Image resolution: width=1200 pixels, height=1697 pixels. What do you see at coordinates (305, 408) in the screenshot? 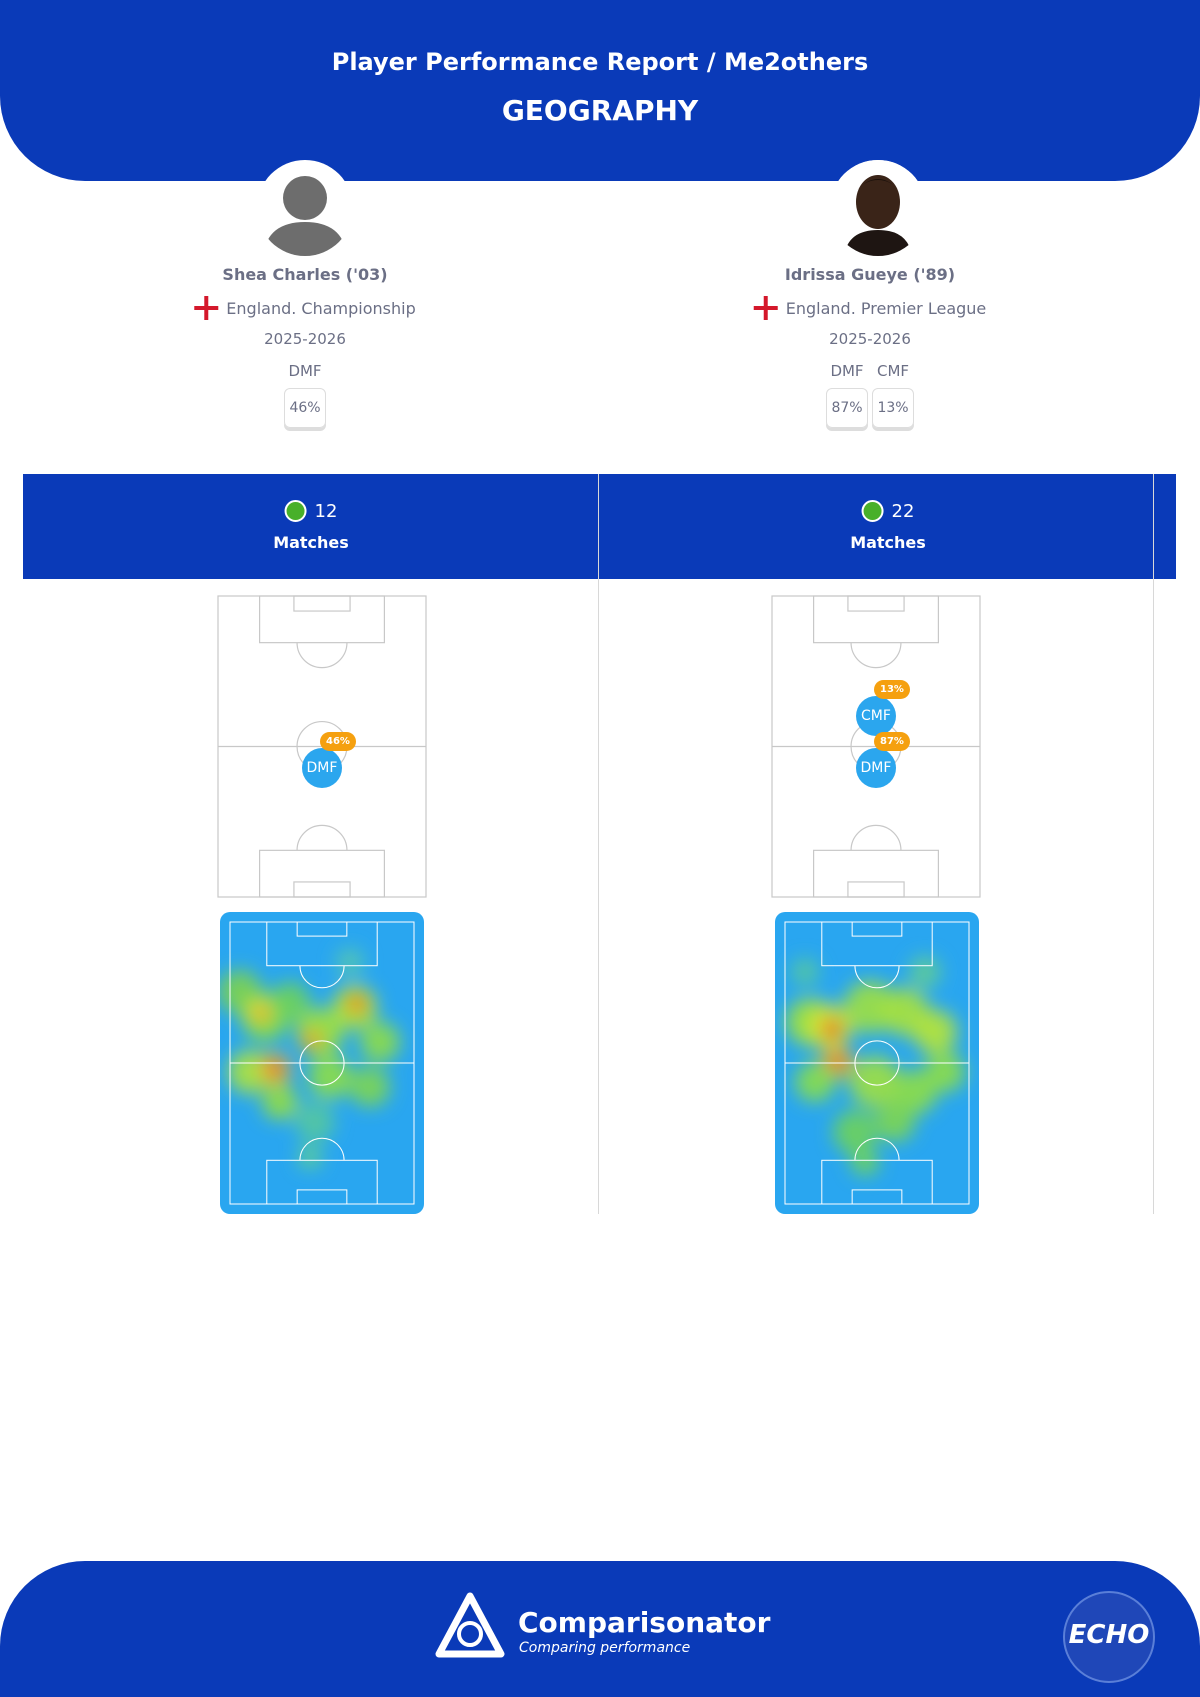
I see `position-share: 46%` at bounding box center [305, 408].